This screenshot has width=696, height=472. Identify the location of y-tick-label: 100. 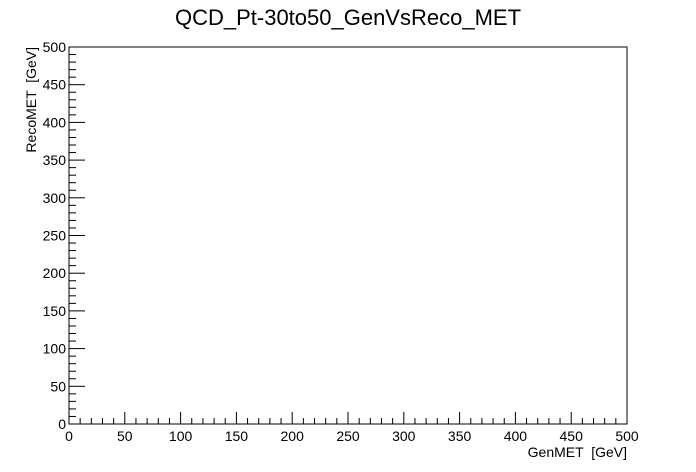
(55, 349).